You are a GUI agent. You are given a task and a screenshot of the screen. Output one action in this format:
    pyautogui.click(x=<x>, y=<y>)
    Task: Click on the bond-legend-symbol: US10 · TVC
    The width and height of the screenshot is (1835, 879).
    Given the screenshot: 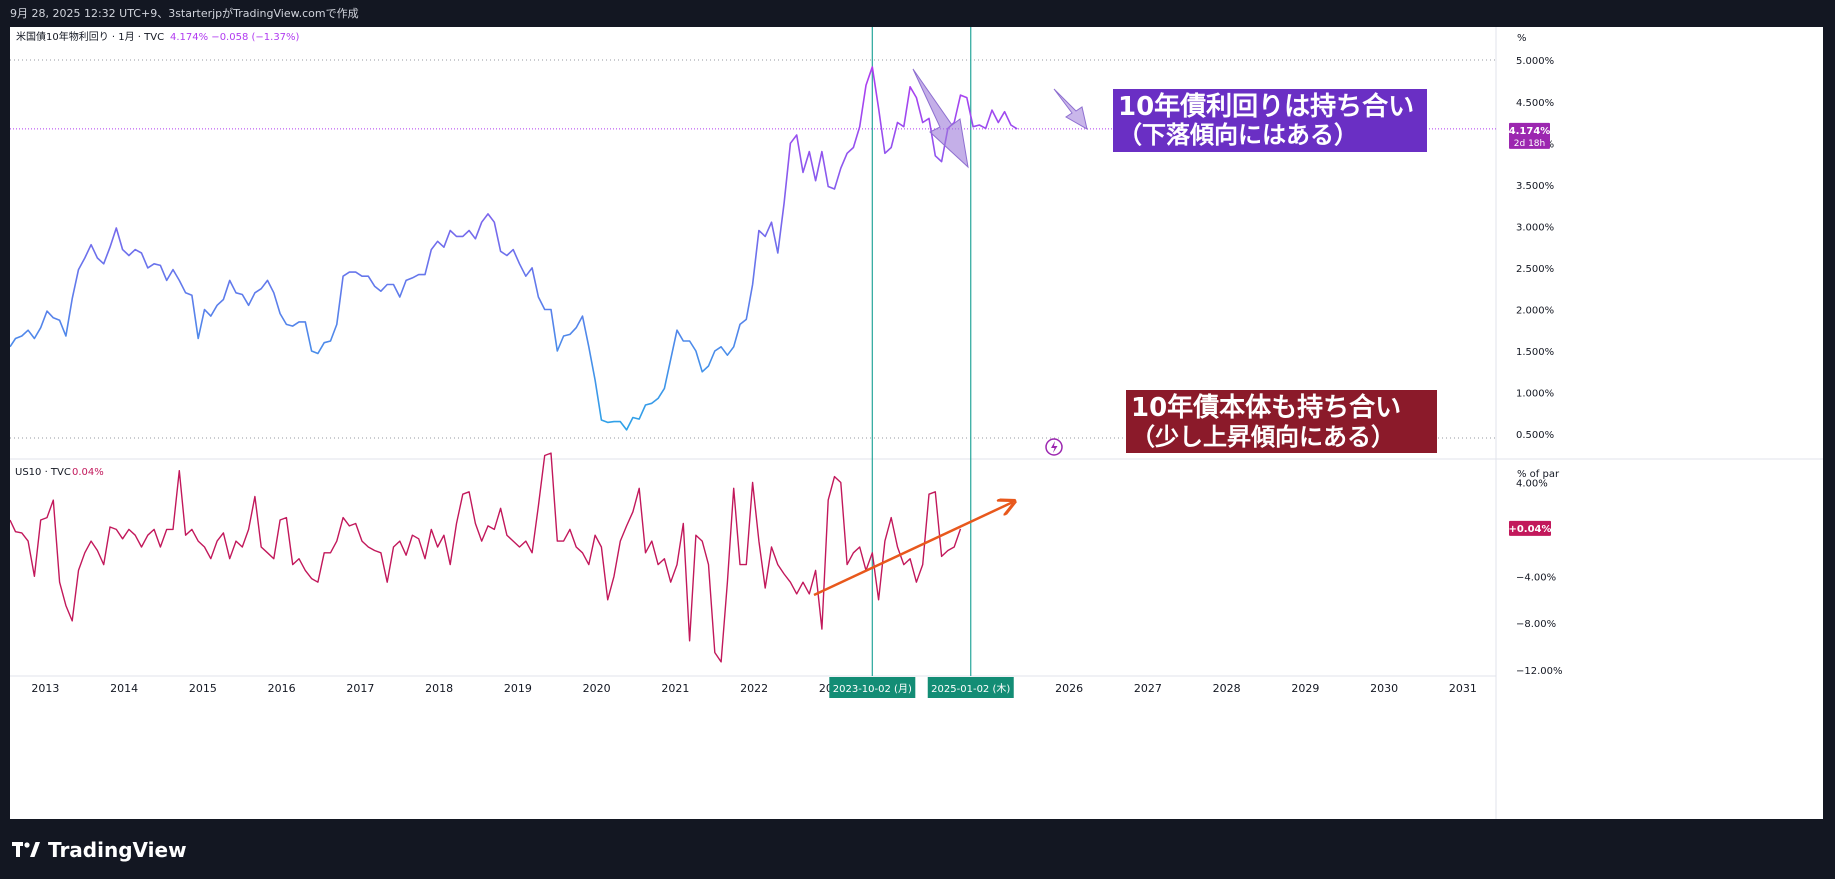 What is the action you would take?
    pyautogui.click(x=43, y=472)
    